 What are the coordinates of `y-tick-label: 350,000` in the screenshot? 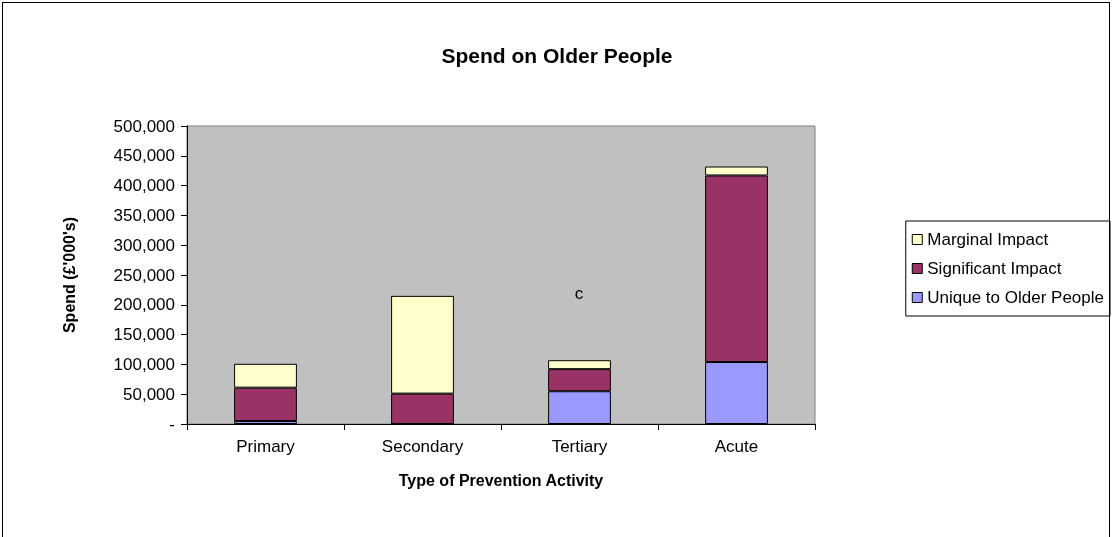 It's located at (144, 215).